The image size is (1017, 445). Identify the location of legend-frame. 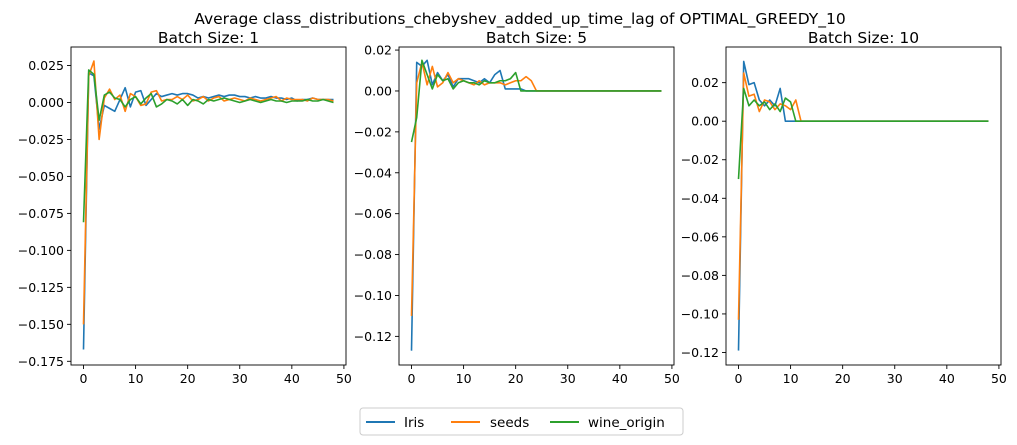
(521, 421).